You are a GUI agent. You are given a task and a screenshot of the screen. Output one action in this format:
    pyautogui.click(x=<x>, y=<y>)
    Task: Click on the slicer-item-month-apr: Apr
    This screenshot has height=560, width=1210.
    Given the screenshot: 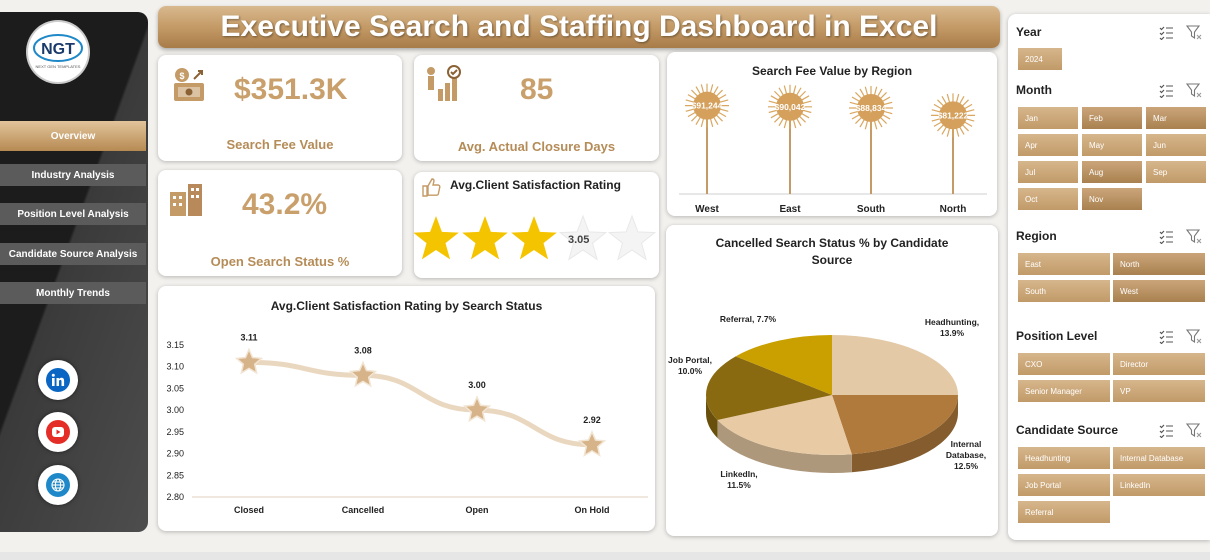 What is the action you would take?
    pyautogui.click(x=1048, y=145)
    